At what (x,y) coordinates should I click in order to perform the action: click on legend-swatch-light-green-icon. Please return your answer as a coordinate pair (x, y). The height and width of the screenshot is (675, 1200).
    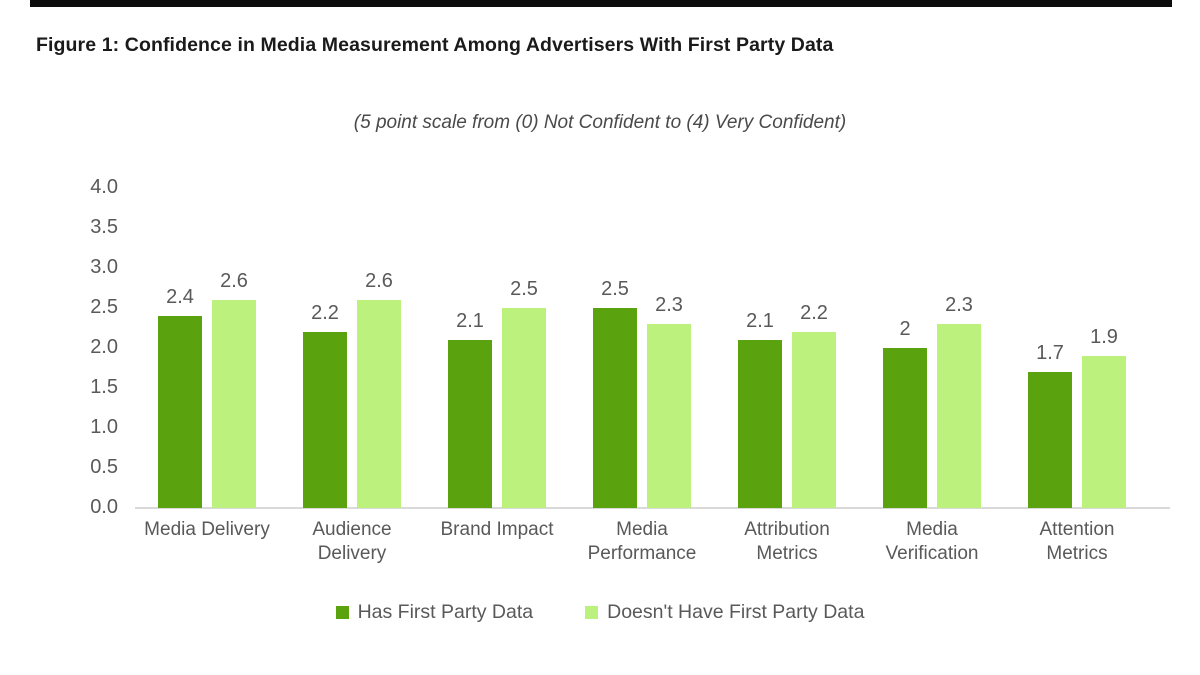
    Looking at the image, I should click on (592, 612).